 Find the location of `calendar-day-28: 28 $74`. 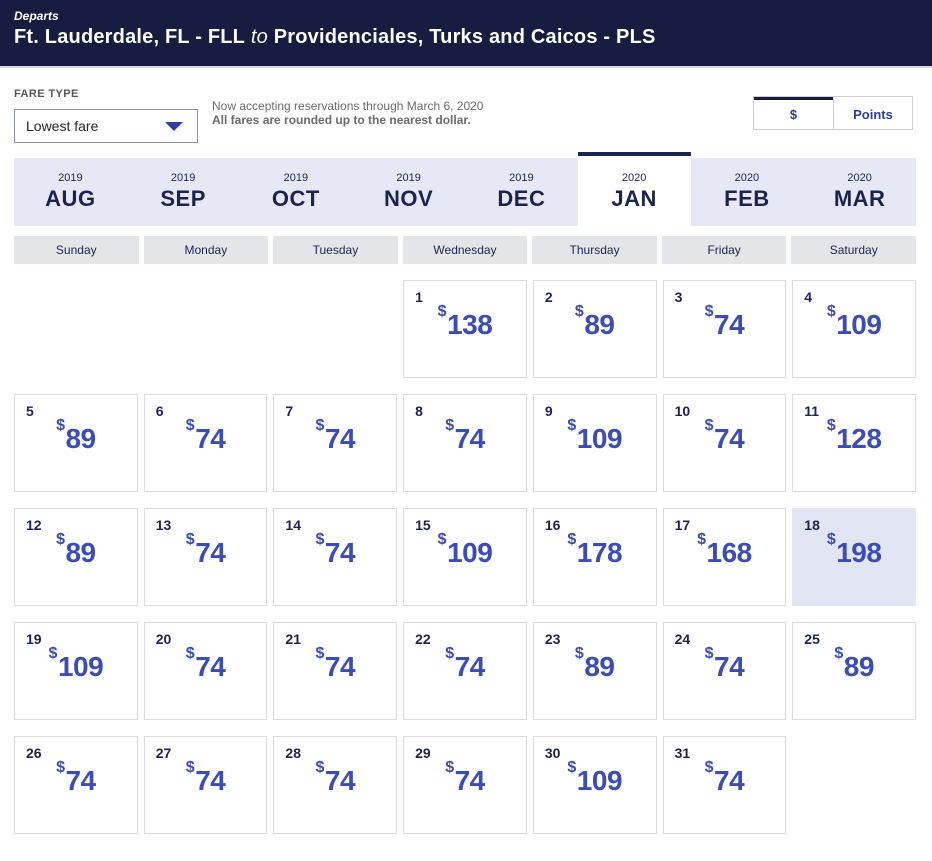

calendar-day-28: 28 $74 is located at coordinates (335, 785).